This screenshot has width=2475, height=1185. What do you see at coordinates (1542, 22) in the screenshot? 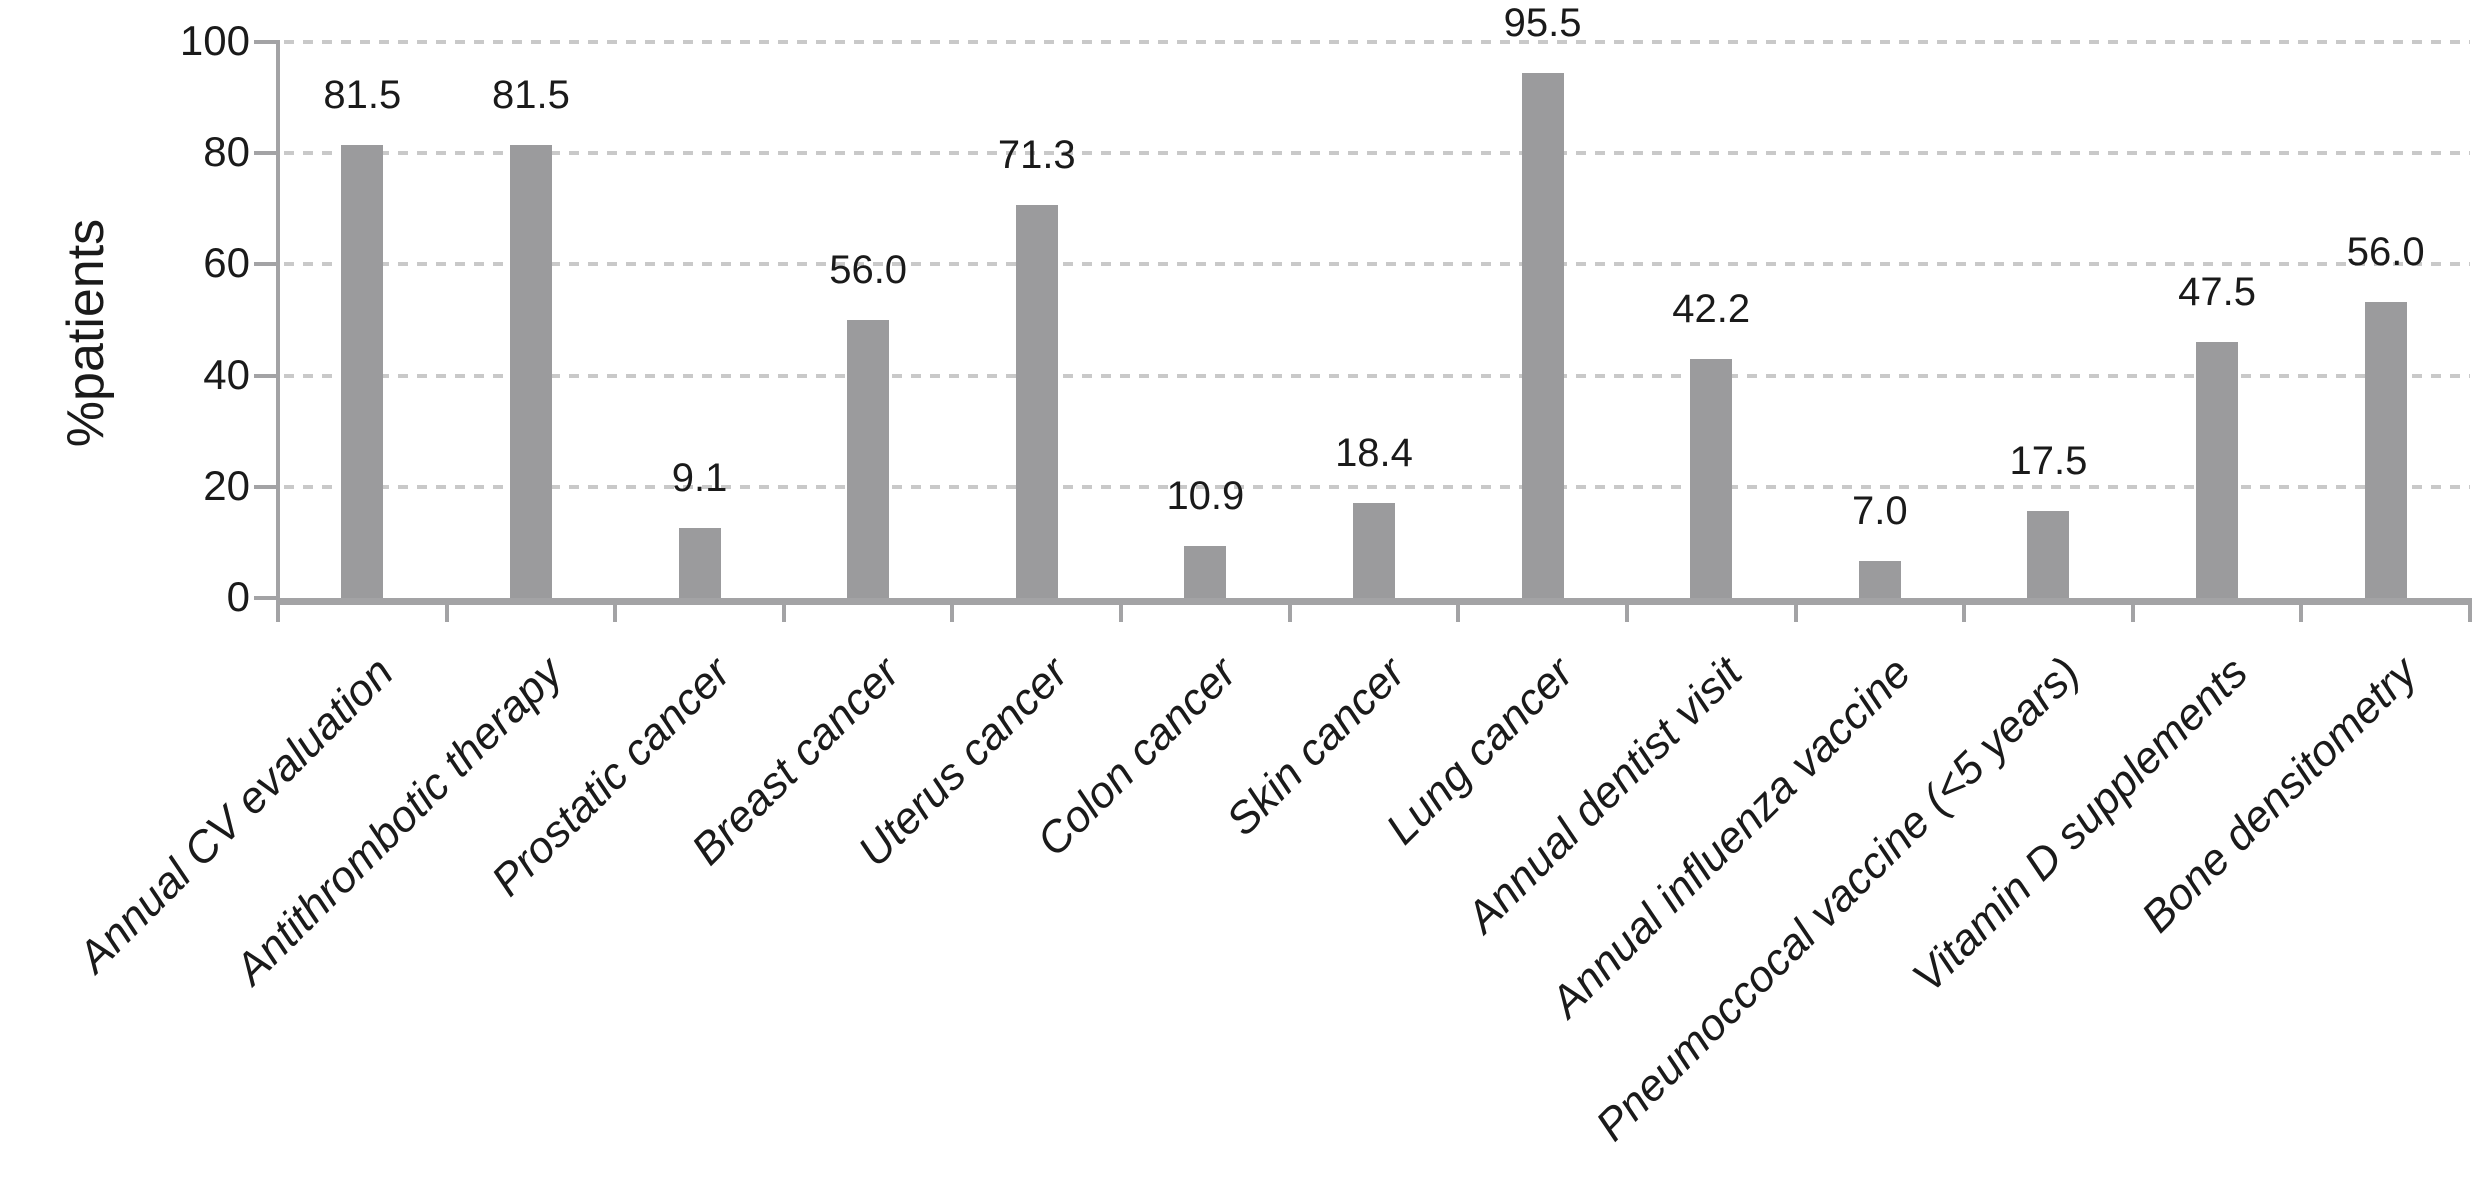
I see `bar-value-label: 95.5` at bounding box center [1542, 22].